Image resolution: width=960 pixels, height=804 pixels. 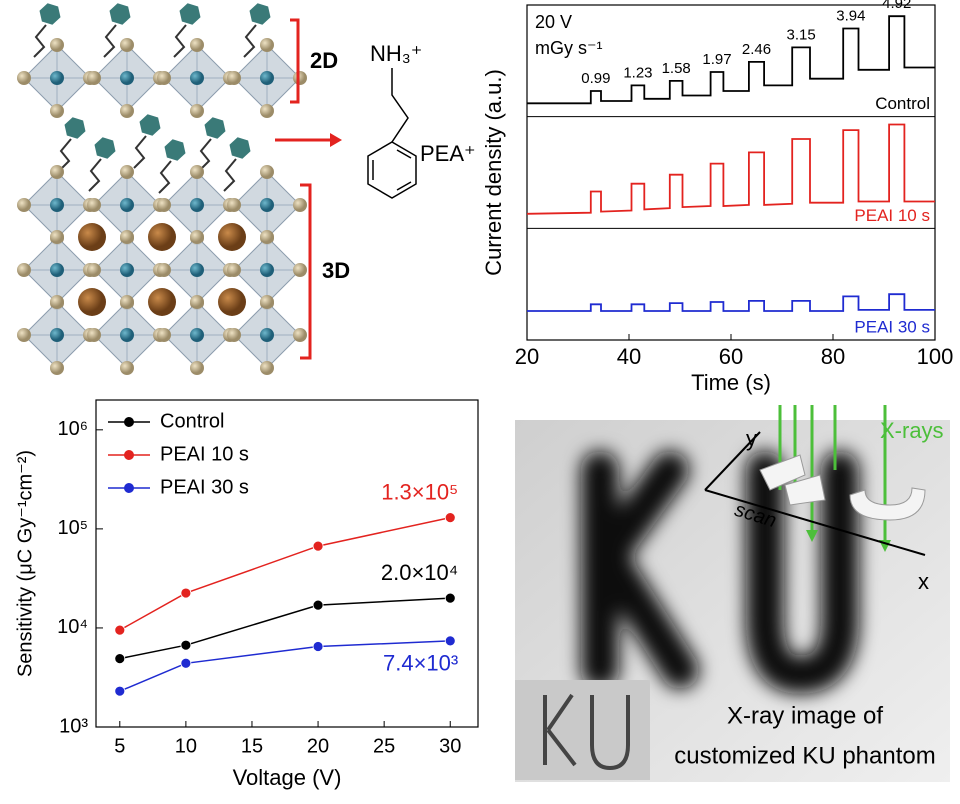 What do you see at coordinates (887, 504) in the screenshot?
I see `u-sample` at bounding box center [887, 504].